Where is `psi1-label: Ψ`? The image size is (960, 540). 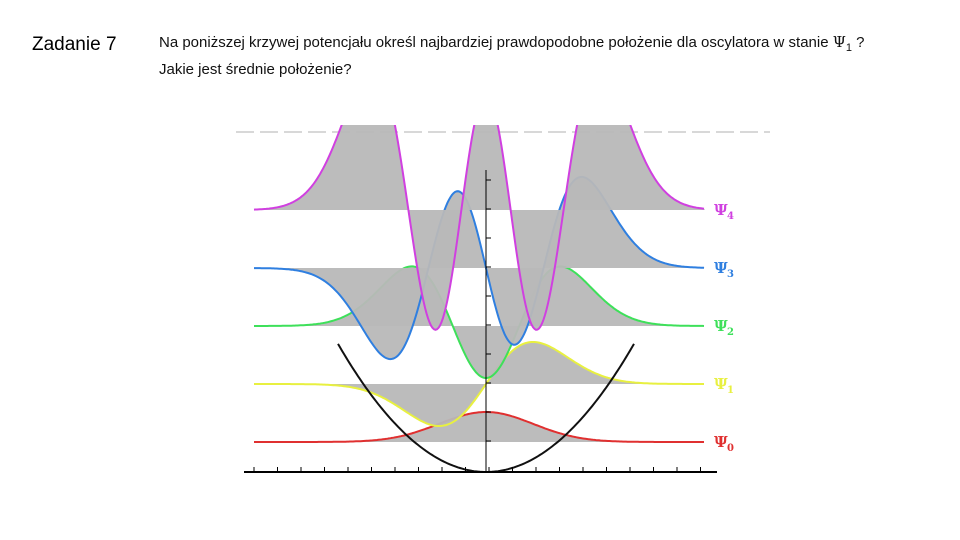 psi1-label: Ψ is located at coordinates (721, 384).